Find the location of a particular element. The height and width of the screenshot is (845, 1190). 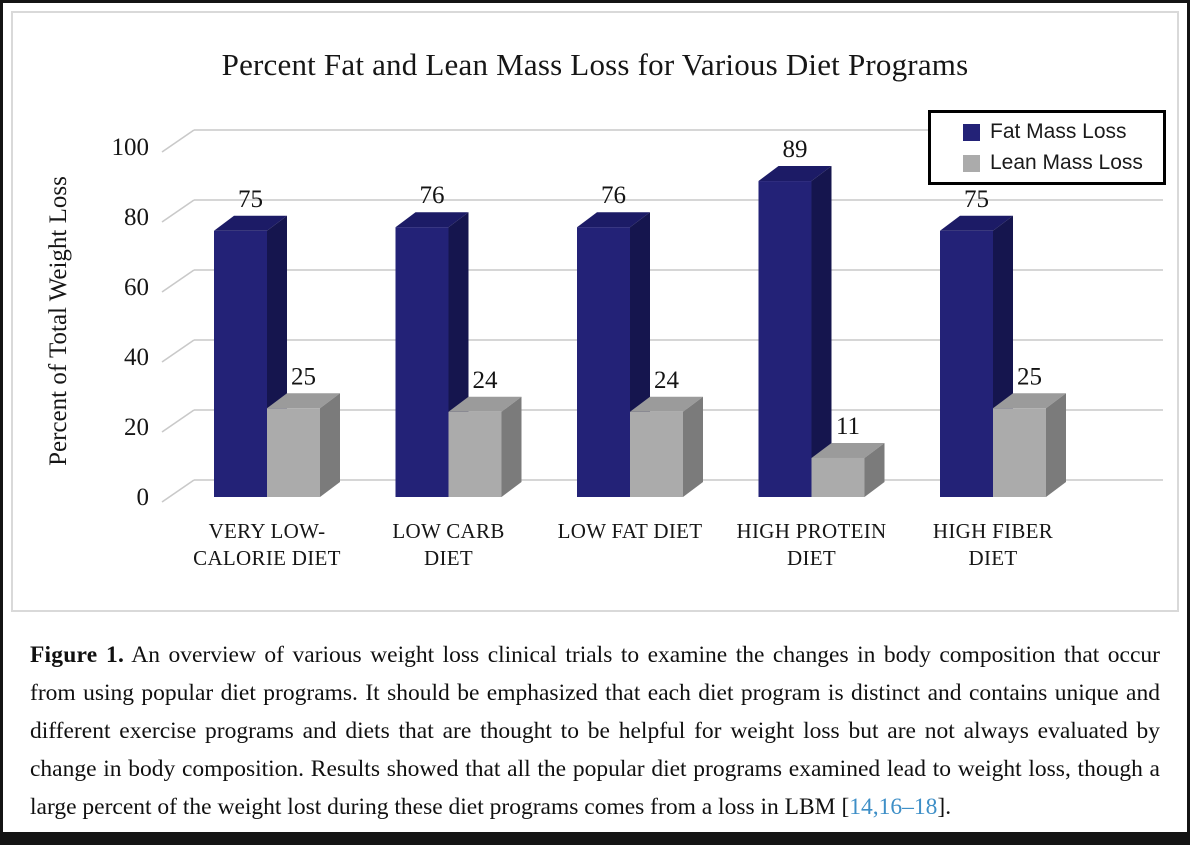

y-tick-label: 80 is located at coordinates (136, 217).